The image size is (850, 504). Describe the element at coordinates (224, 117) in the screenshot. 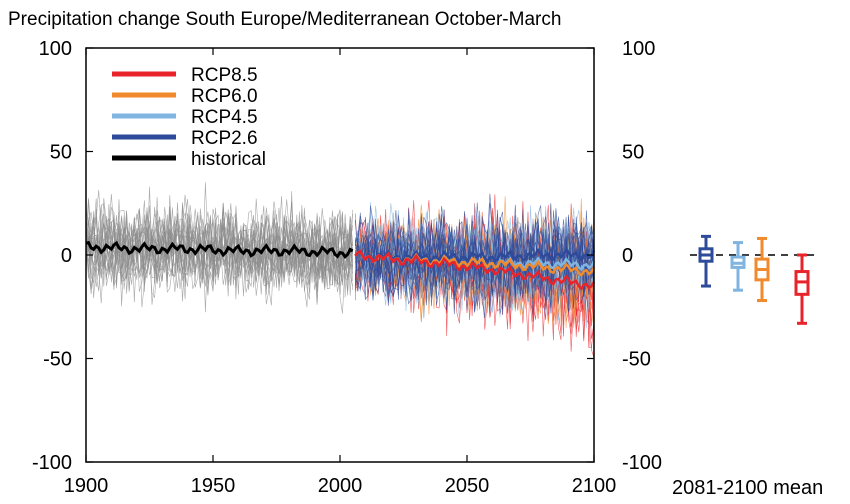

I see `legend-label: RCP4.5` at that location.